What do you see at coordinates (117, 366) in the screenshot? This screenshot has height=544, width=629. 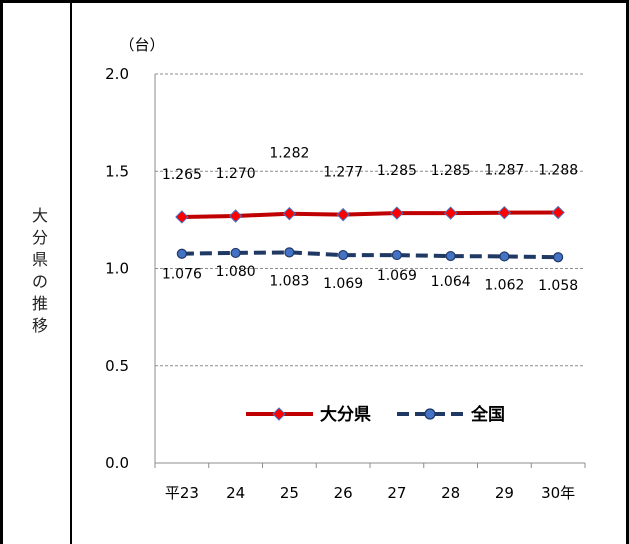 I see `y-tick-label: 0.5` at bounding box center [117, 366].